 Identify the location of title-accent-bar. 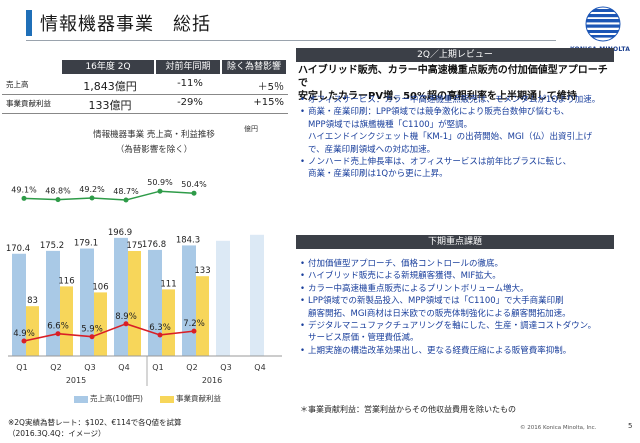
(29, 23).